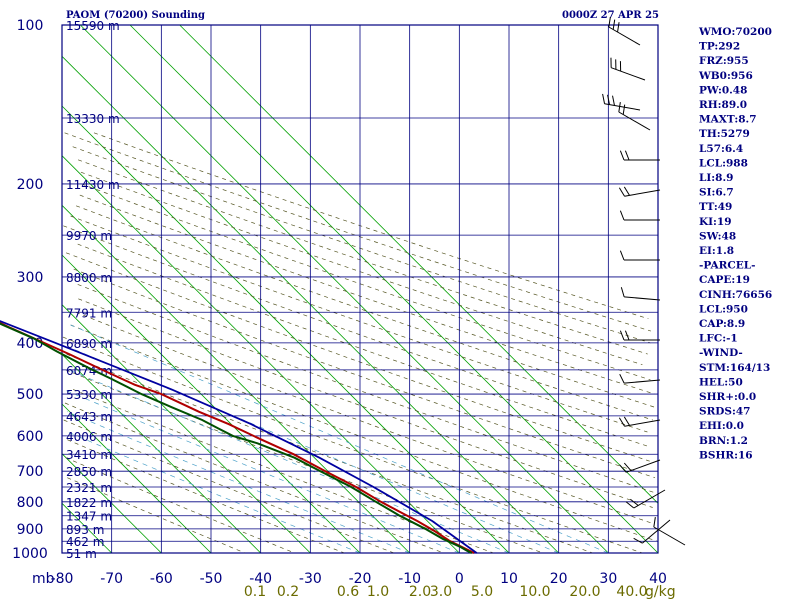 Image resolution: width=800 pixels, height=600 pixels. What do you see at coordinates (721, 426) in the screenshot?
I see `index-value: EHI:0.0` at bounding box center [721, 426].